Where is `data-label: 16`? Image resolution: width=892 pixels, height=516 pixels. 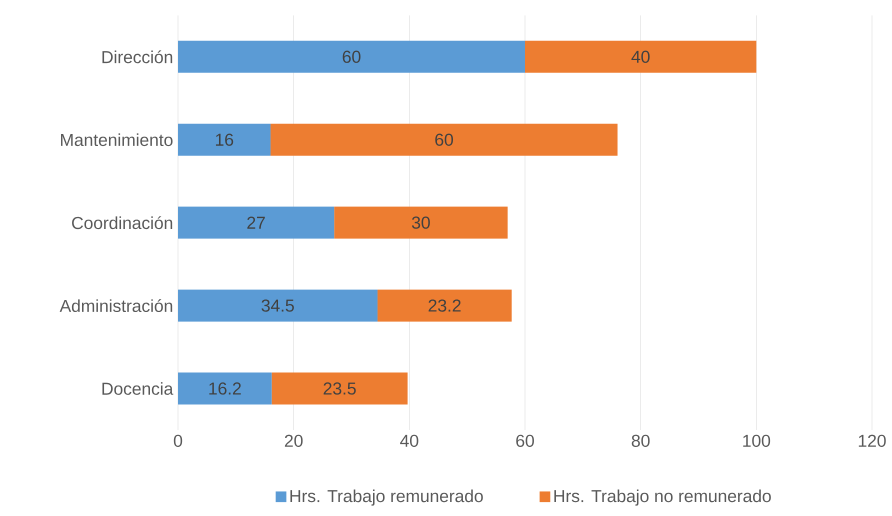 data-label: 16 is located at coordinates (225, 140).